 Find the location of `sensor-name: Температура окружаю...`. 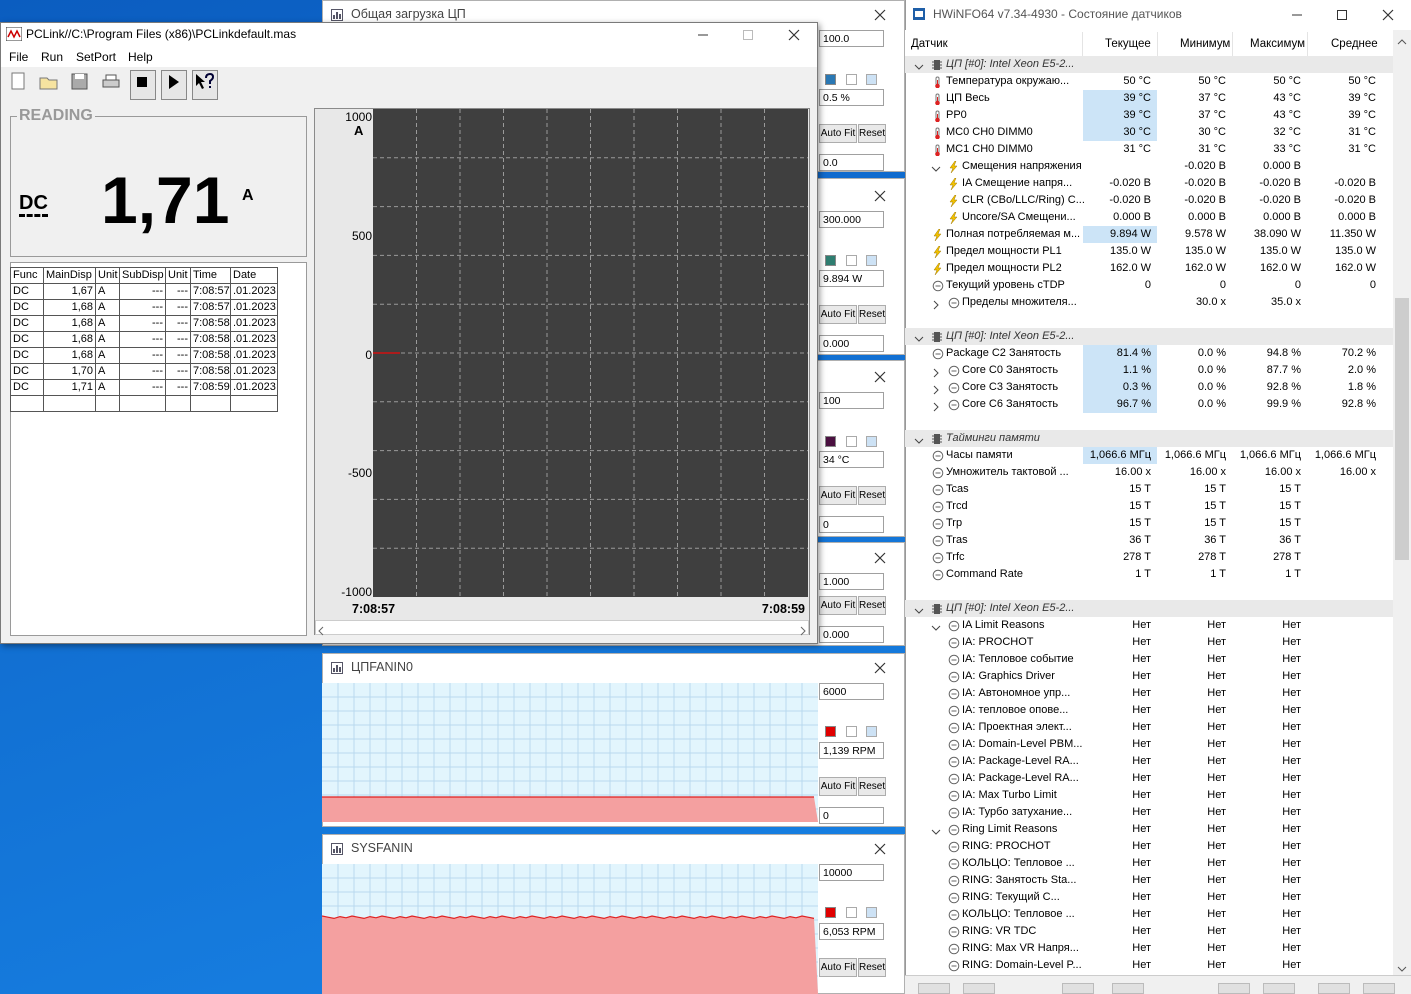

sensor-name: Температура окружаю... is located at coordinates (1008, 81).